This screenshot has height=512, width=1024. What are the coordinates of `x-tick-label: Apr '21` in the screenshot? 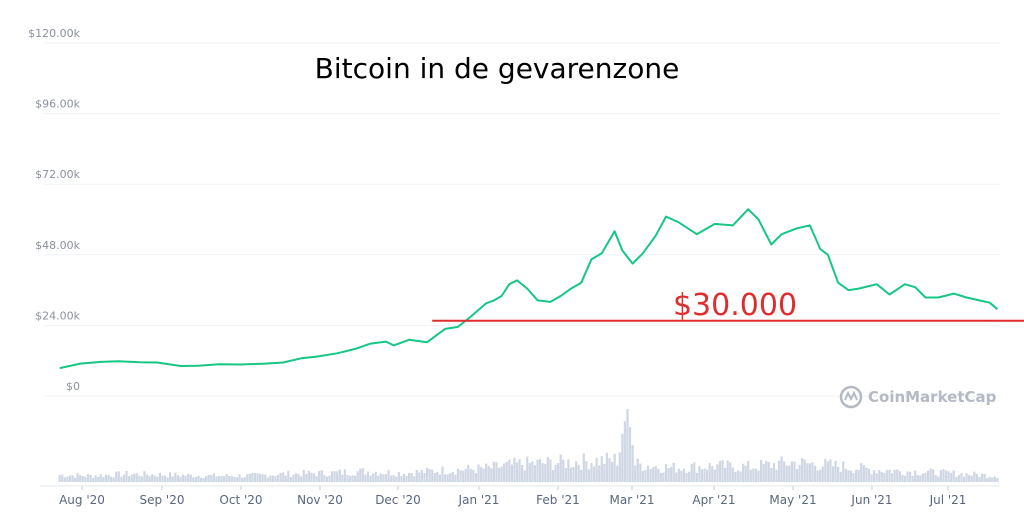 It's located at (713, 500).